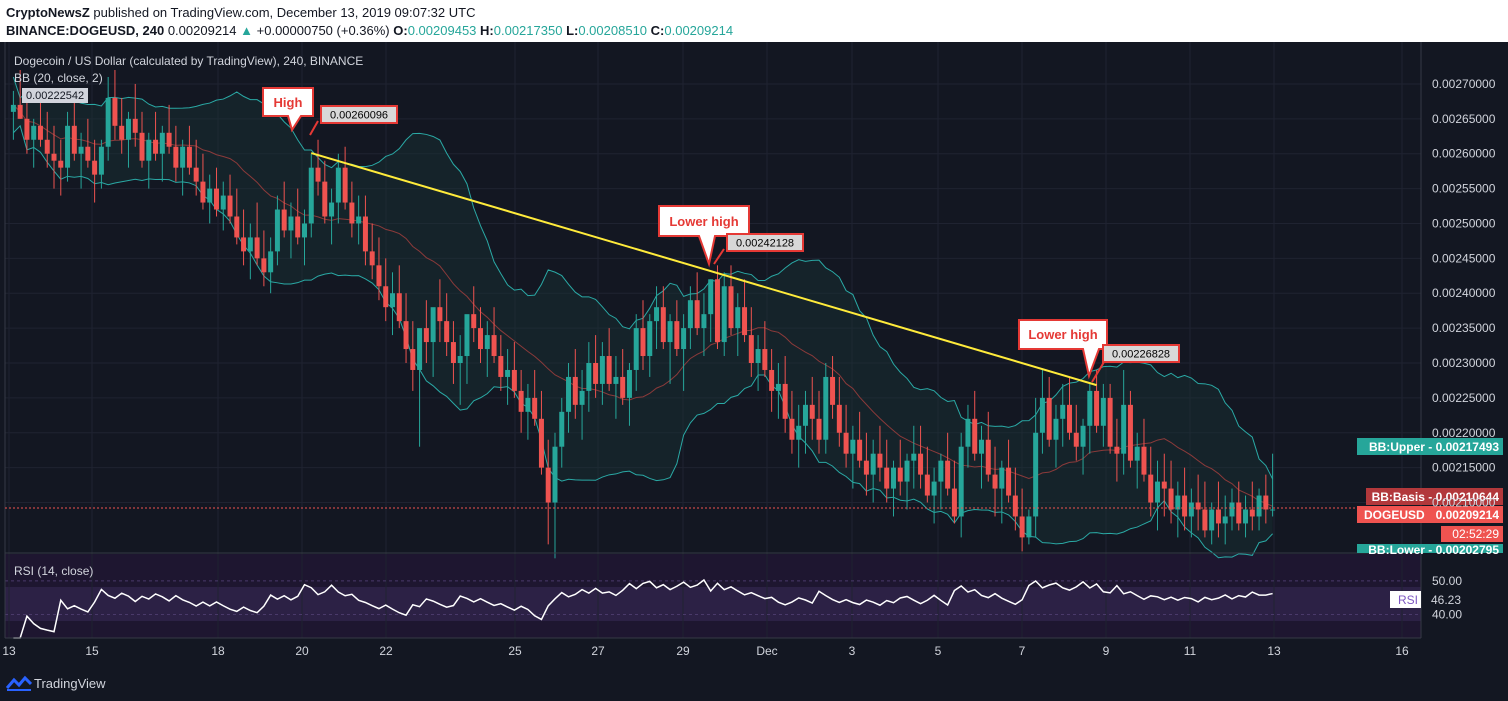 This screenshot has height=701, width=1508. Describe the element at coordinates (1464, 328) in the screenshot. I see `y-tick-label: 0.00235000` at that location.